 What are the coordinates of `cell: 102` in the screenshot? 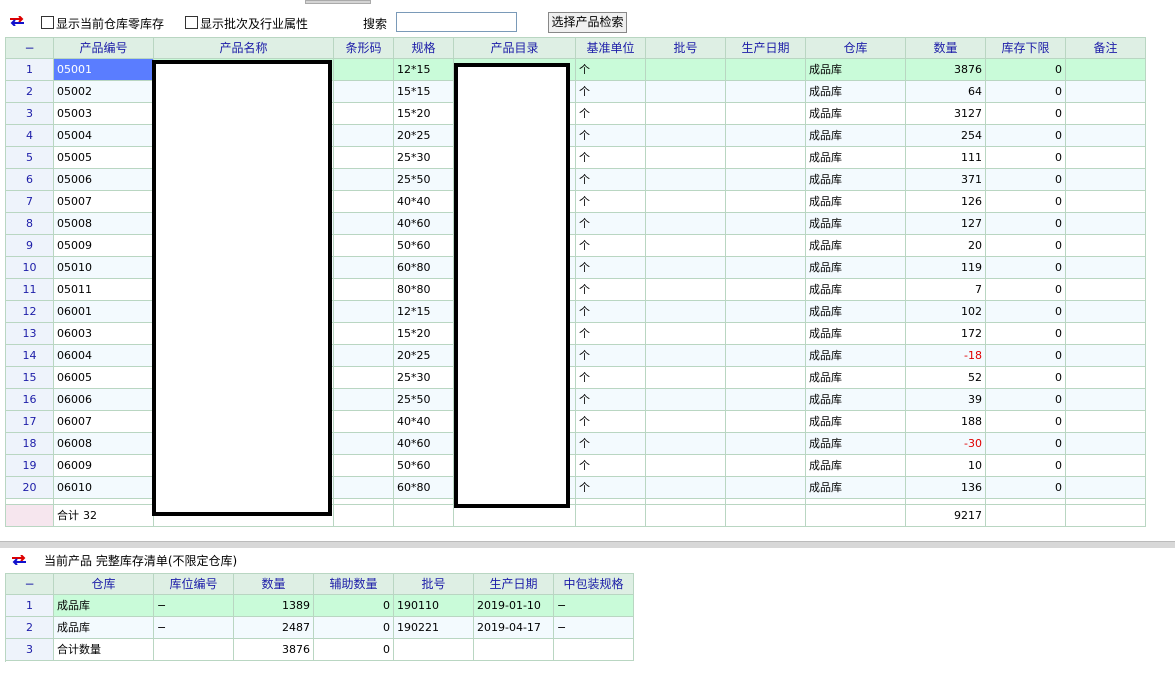 It's located at (946, 312).